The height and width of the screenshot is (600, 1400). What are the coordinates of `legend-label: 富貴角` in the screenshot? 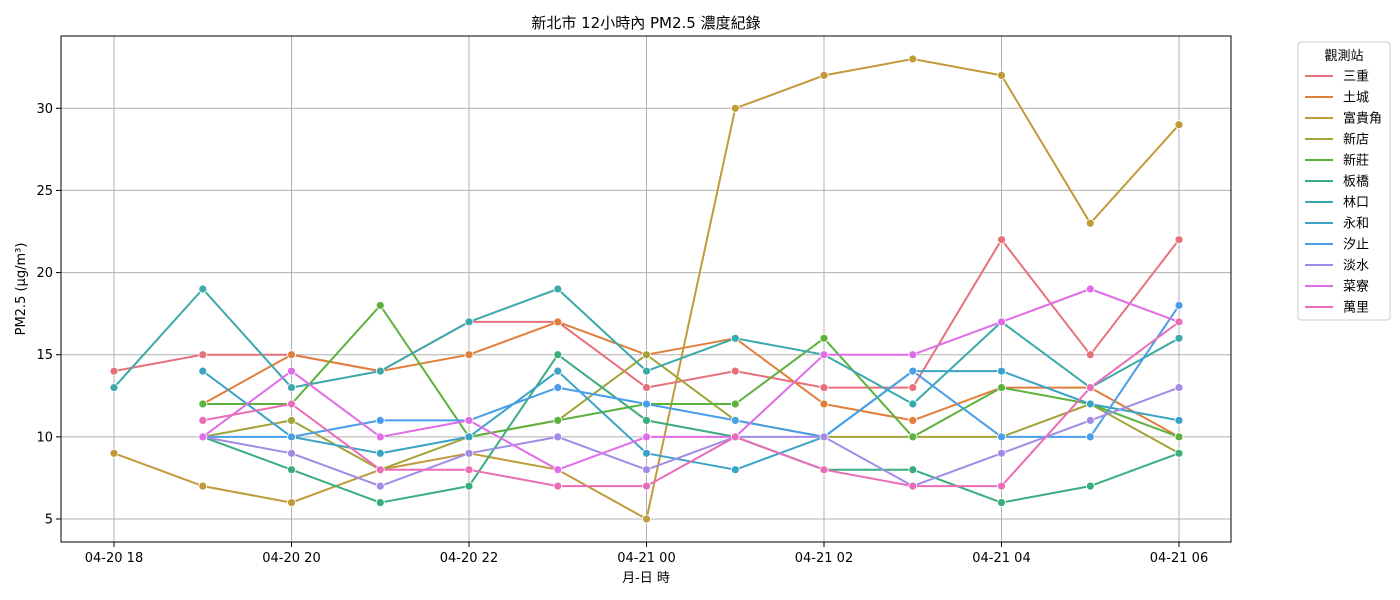 It's located at (1362, 119).